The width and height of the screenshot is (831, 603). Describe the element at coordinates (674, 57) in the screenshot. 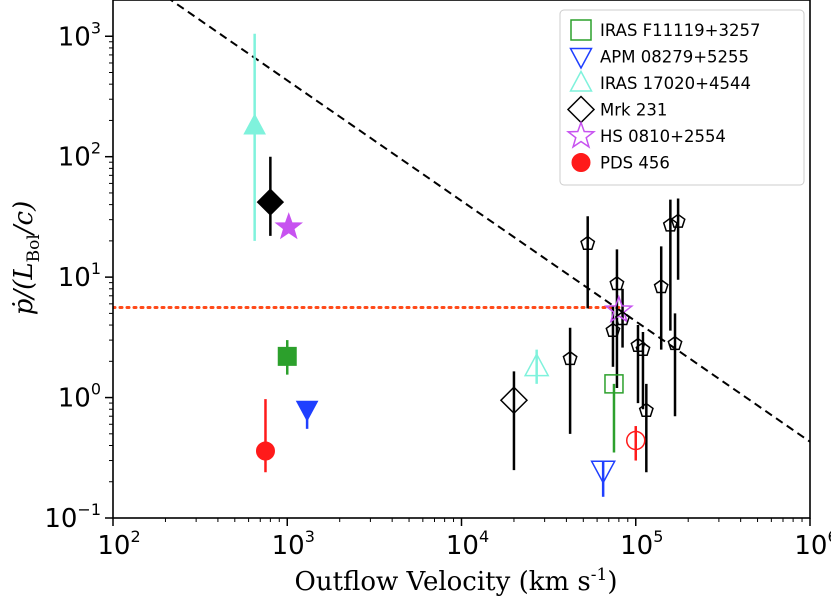

I see `legend-label: APM 08279+5255` at that location.